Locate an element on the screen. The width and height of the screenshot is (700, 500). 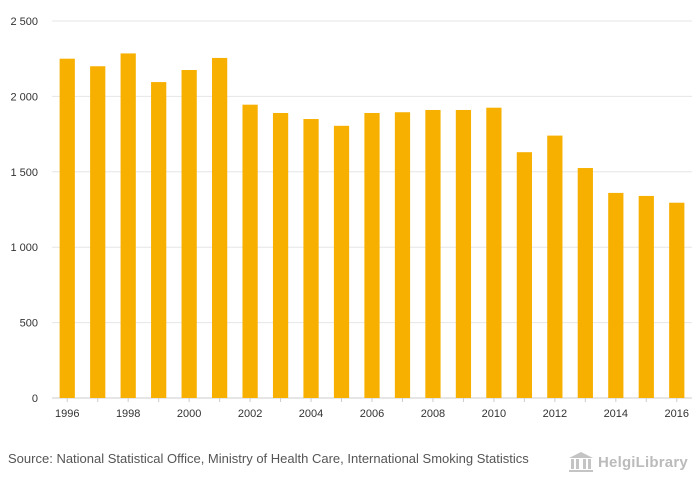
source-label: Source: is located at coordinates (30, 458).